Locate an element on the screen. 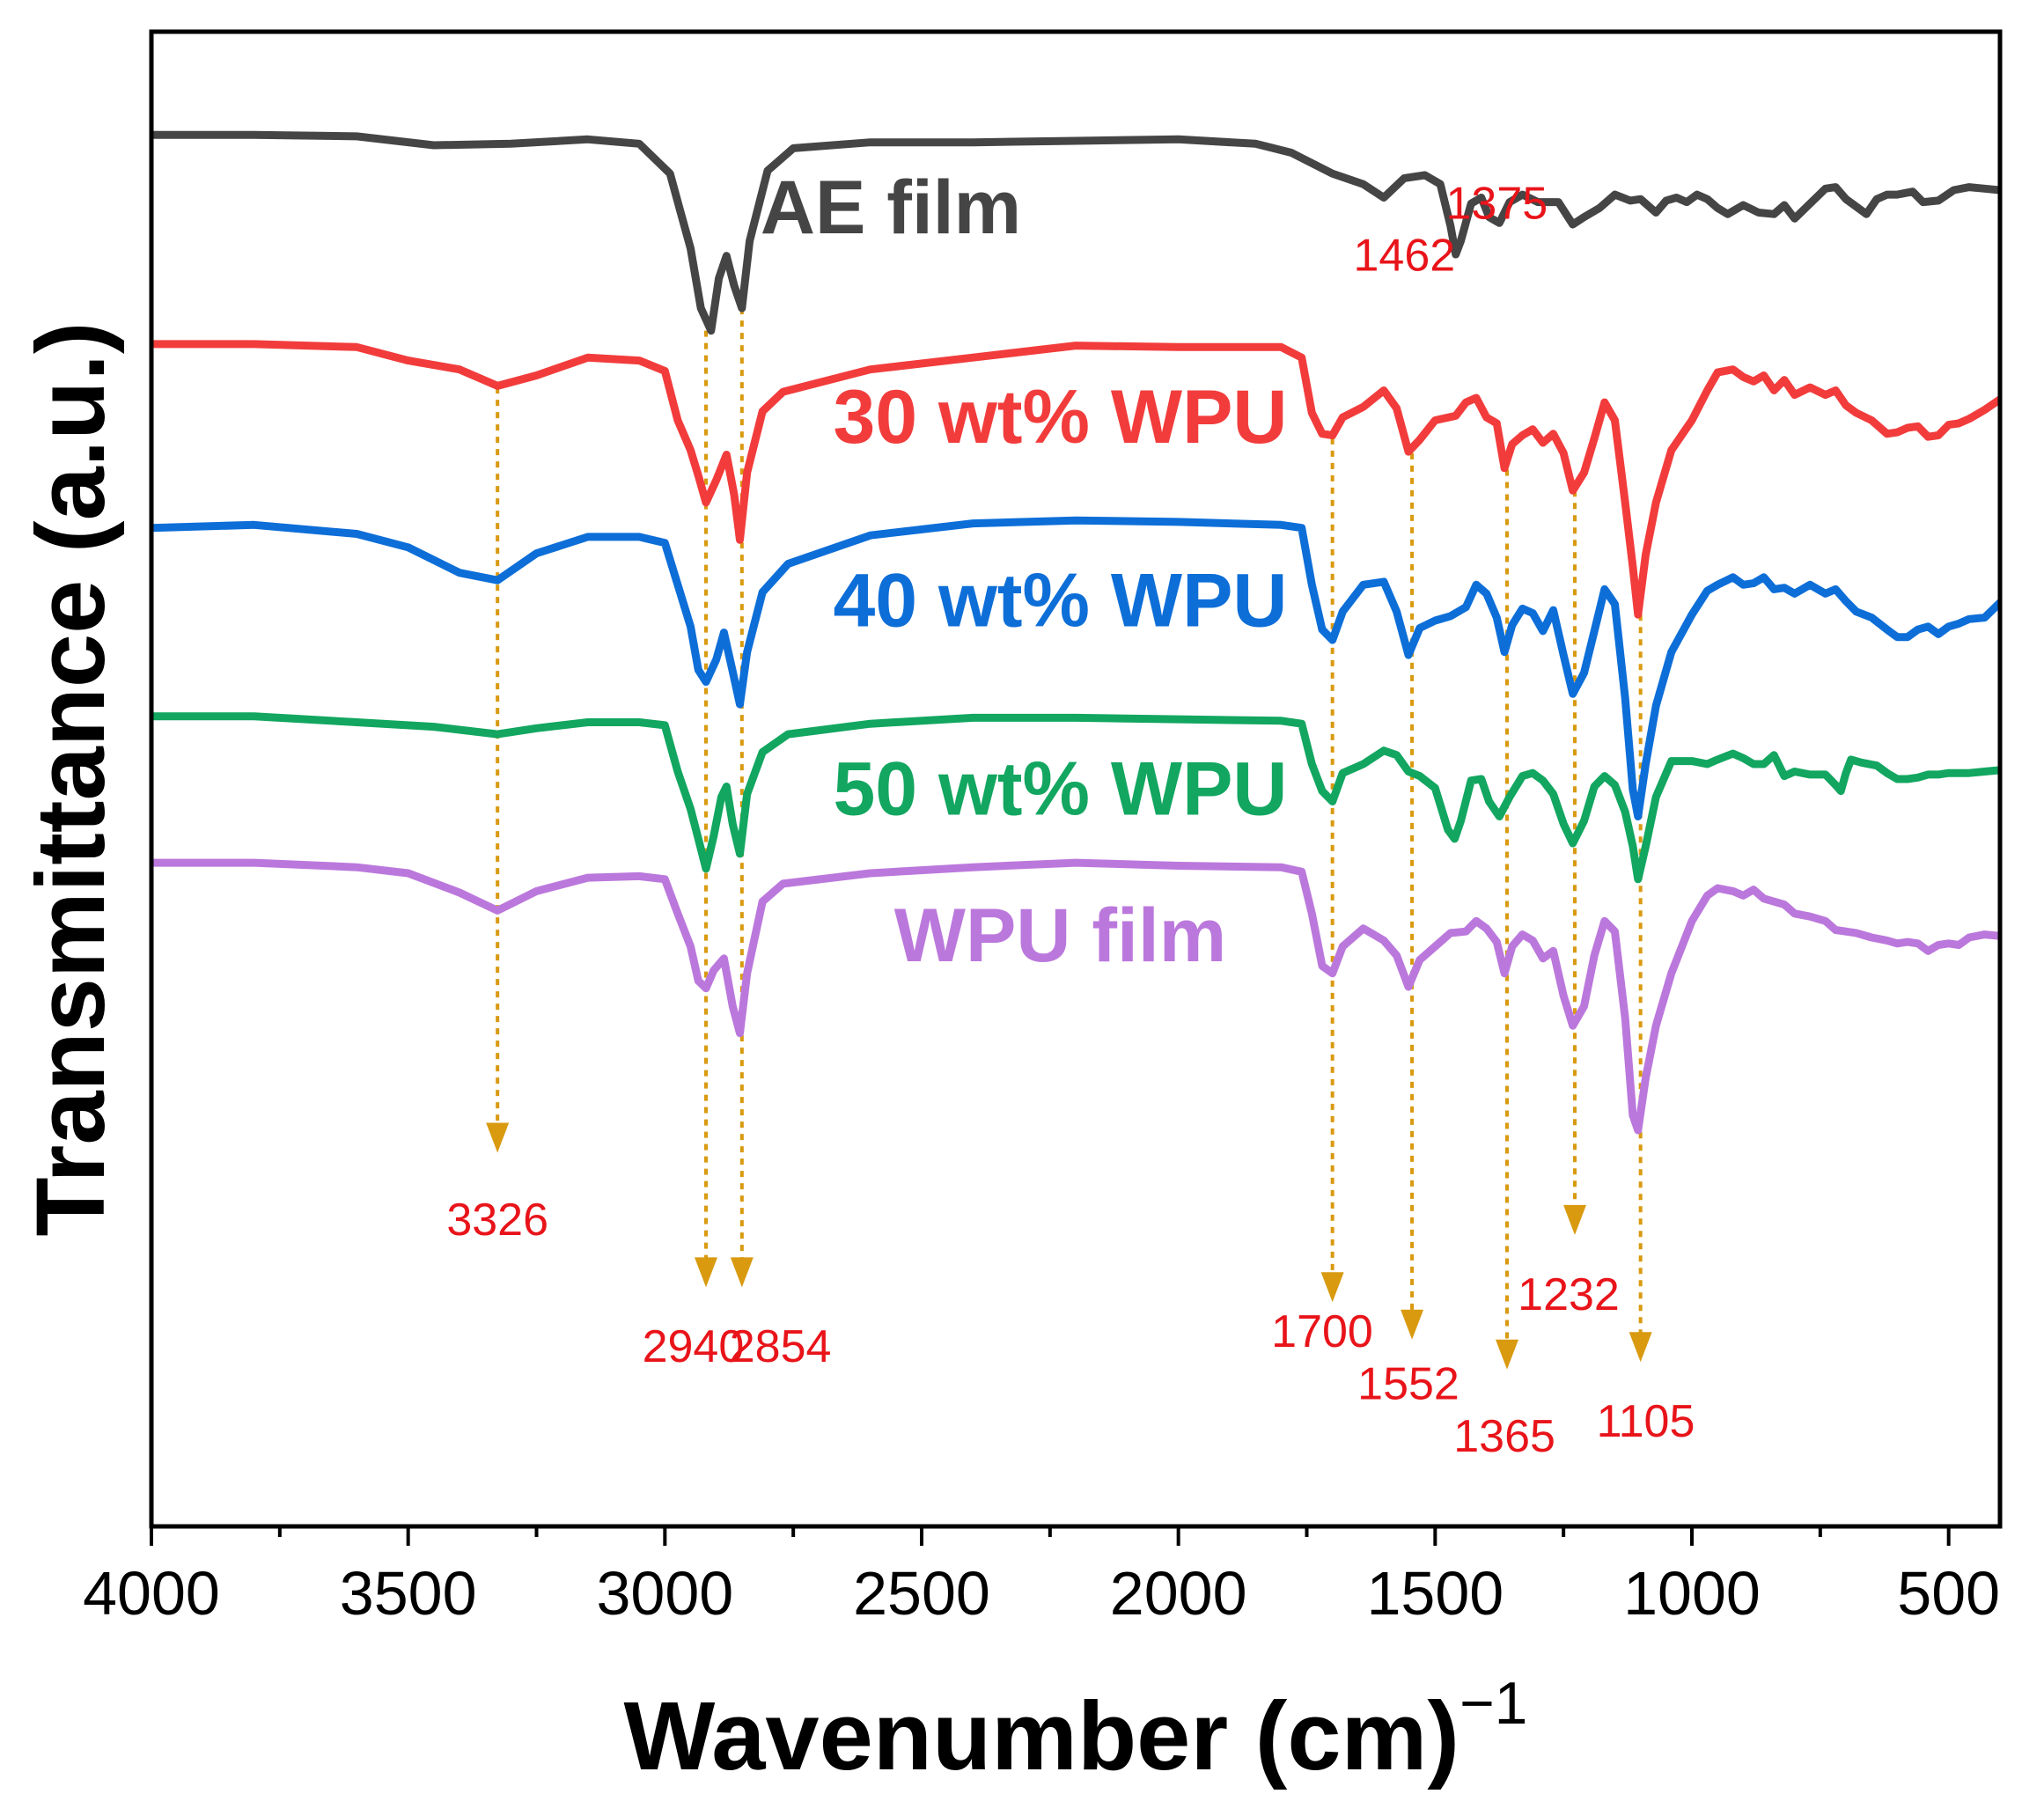 This screenshot has height=1816, width=2044. peak-label-2854: 2854 is located at coordinates (781, 1346).